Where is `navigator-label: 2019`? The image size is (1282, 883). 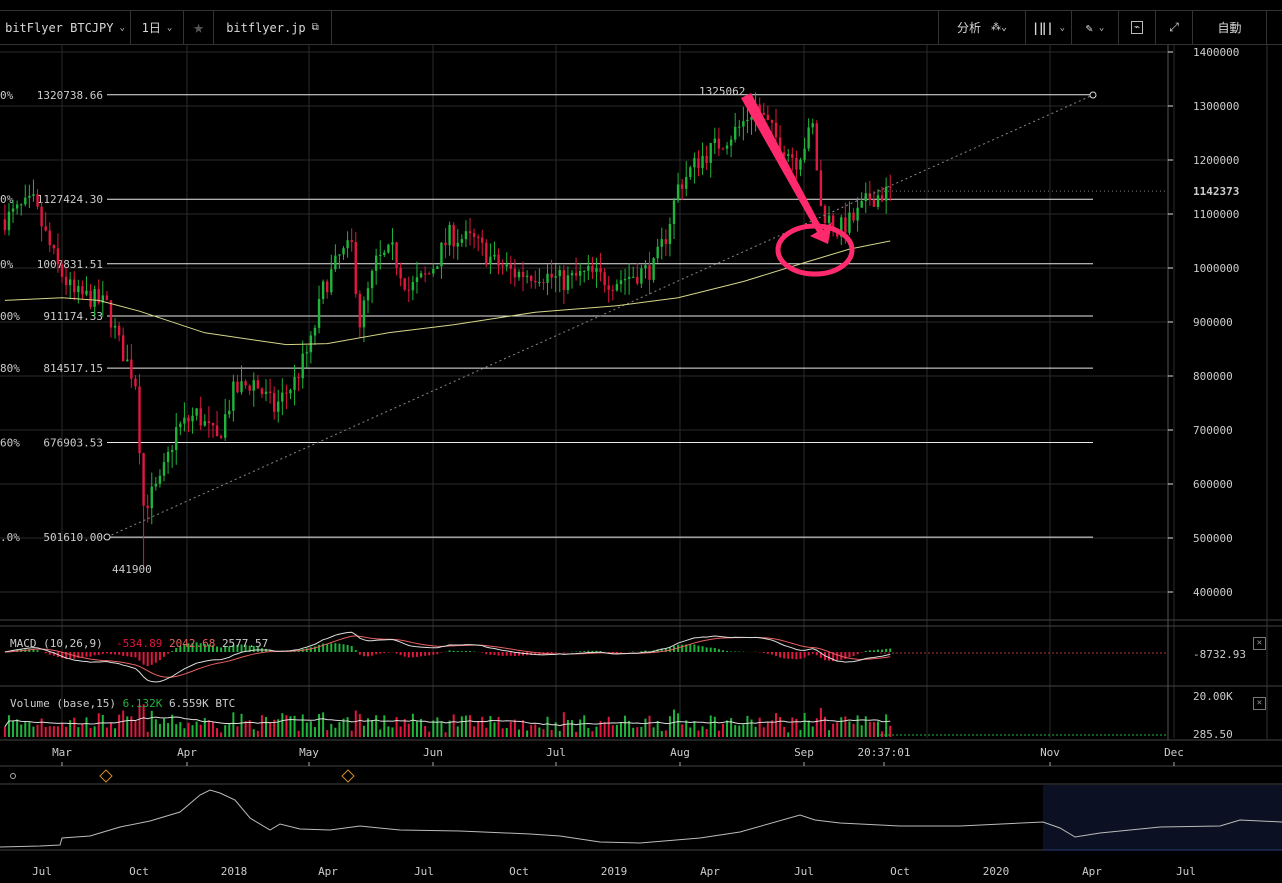 navigator-label: 2019 is located at coordinates (614, 871).